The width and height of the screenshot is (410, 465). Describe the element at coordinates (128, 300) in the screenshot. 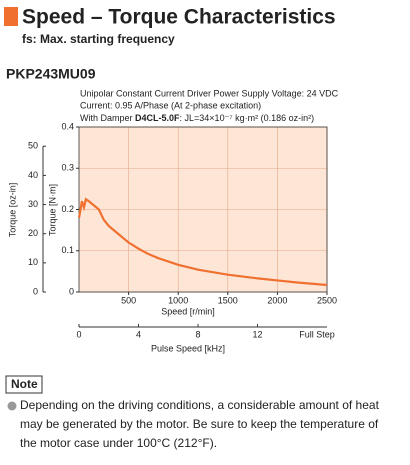

I see `x-tick-label: 500` at that location.